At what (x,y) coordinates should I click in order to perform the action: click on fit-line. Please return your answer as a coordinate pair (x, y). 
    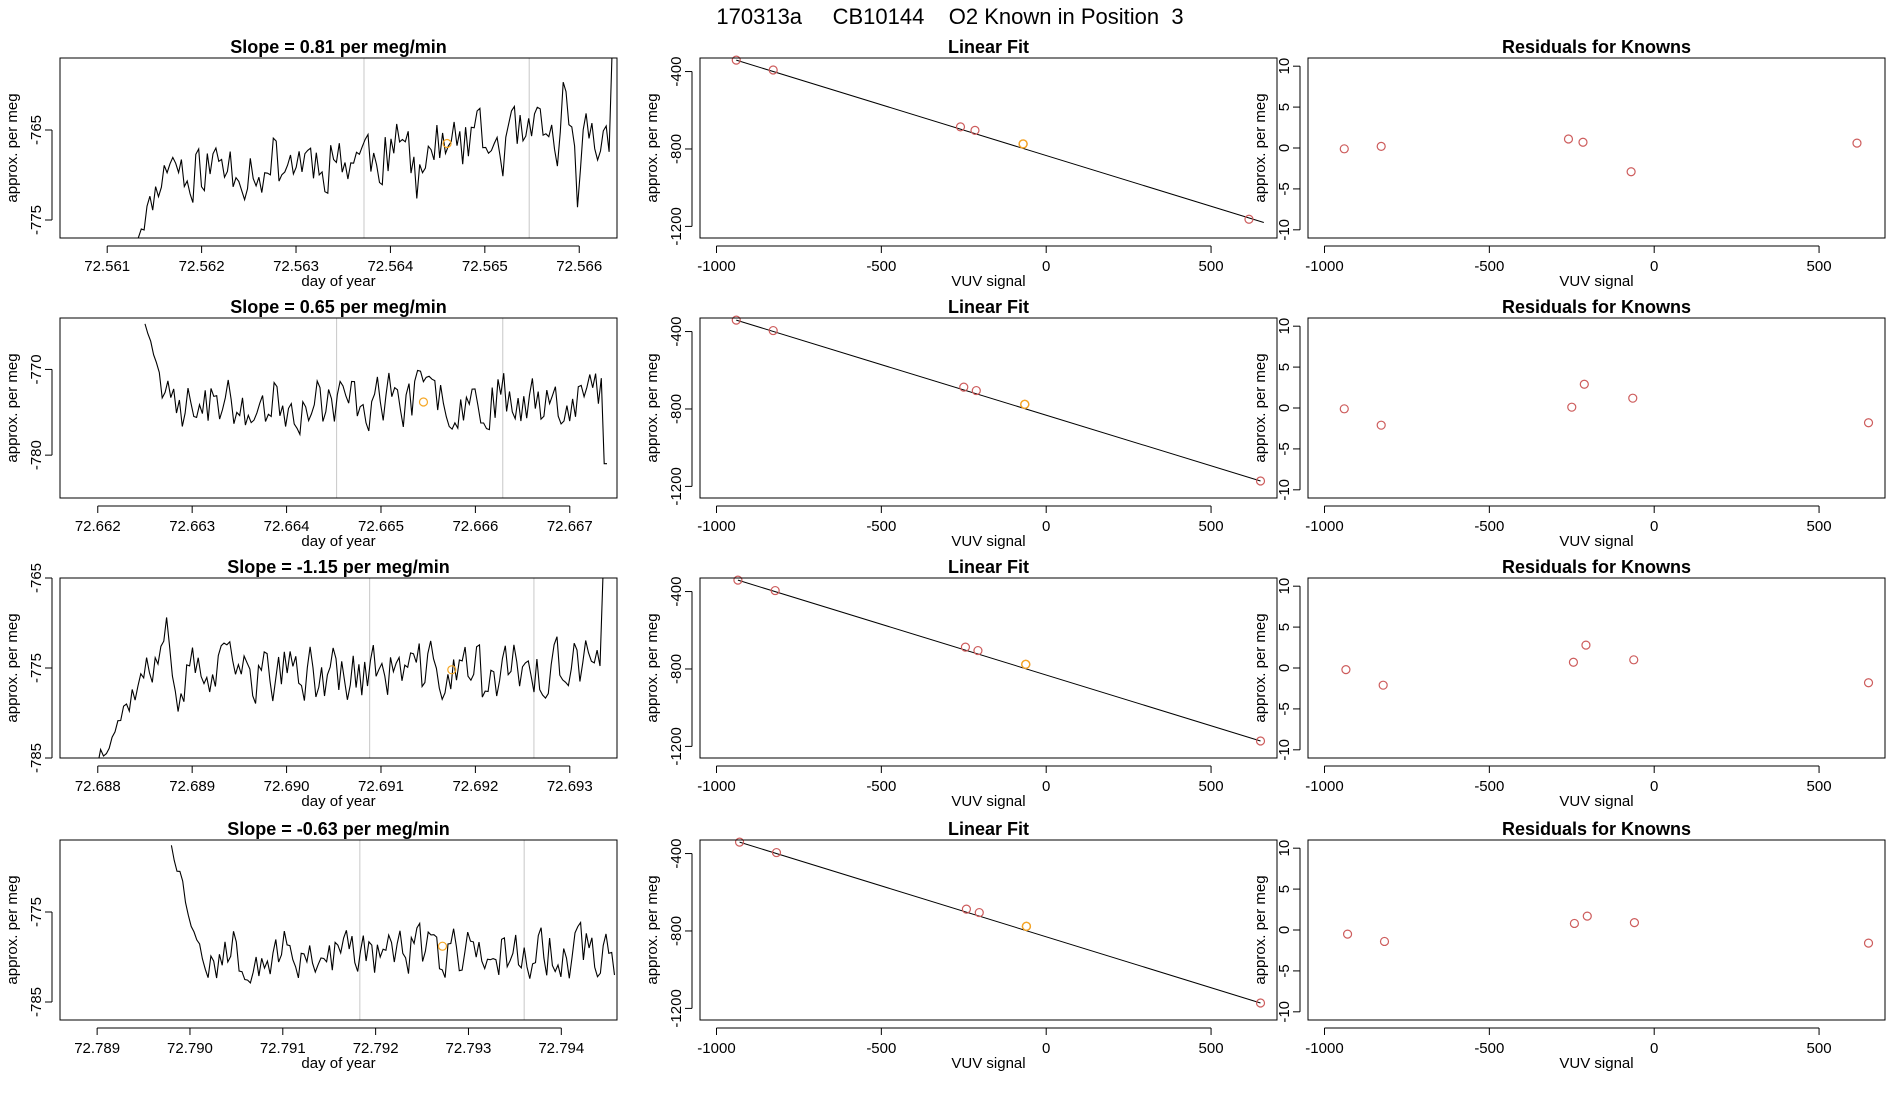
    Looking at the image, I should click on (999, 660).